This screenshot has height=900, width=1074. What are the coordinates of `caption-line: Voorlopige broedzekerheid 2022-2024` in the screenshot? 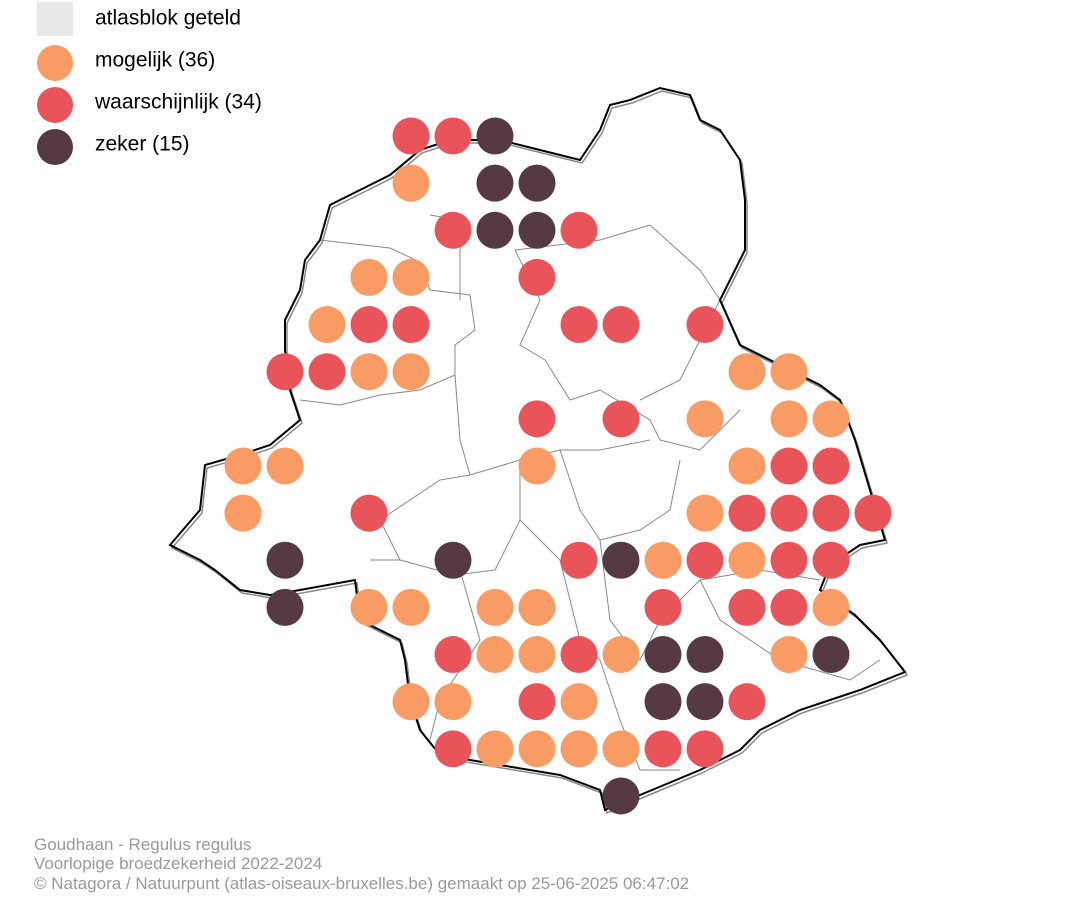 It's located at (178, 863).